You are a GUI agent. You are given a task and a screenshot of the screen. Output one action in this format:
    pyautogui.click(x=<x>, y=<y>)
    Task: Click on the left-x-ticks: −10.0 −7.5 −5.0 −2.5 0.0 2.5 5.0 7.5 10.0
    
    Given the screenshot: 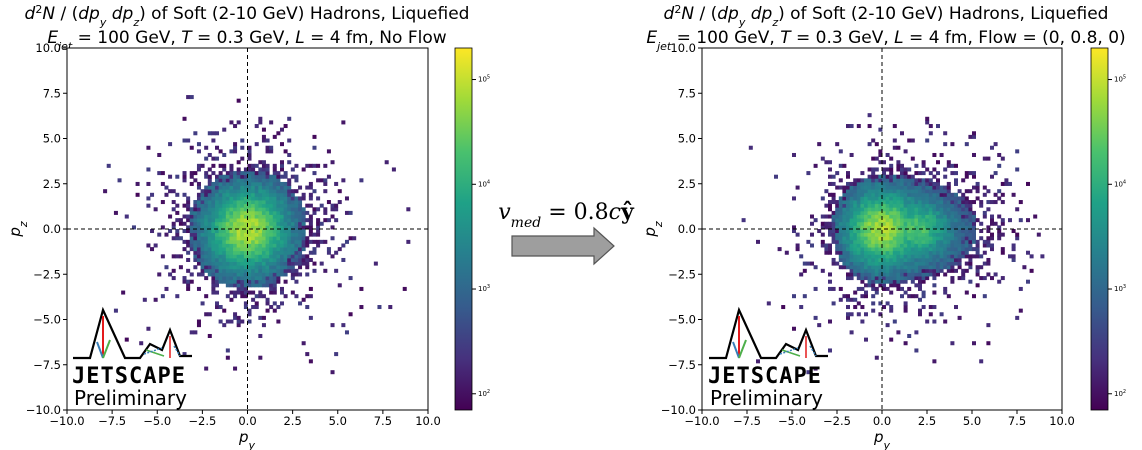 What is the action you would take?
    pyautogui.click(x=245, y=419)
    